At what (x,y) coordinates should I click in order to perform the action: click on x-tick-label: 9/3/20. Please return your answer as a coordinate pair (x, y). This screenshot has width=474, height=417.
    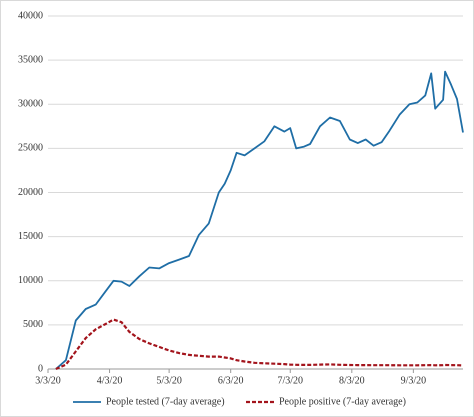
    Looking at the image, I should click on (414, 380).